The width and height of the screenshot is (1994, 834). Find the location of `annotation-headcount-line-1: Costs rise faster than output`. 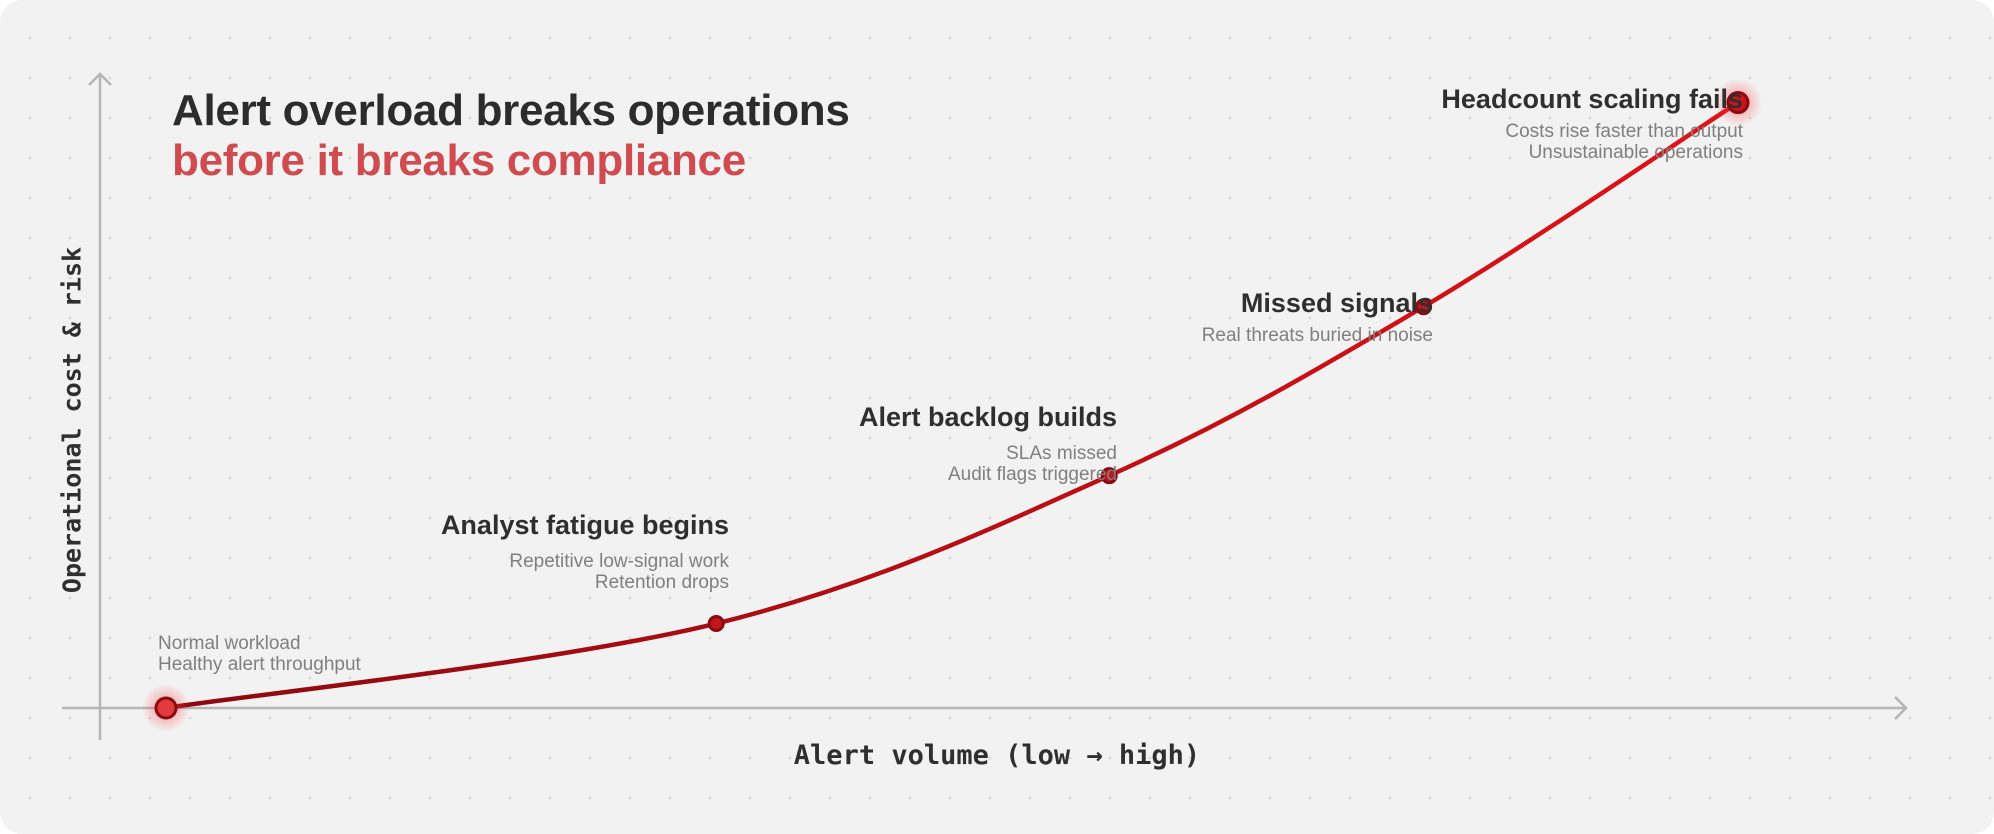

annotation-headcount-line-1: Costs rise faster than output is located at coordinates (1624, 131).